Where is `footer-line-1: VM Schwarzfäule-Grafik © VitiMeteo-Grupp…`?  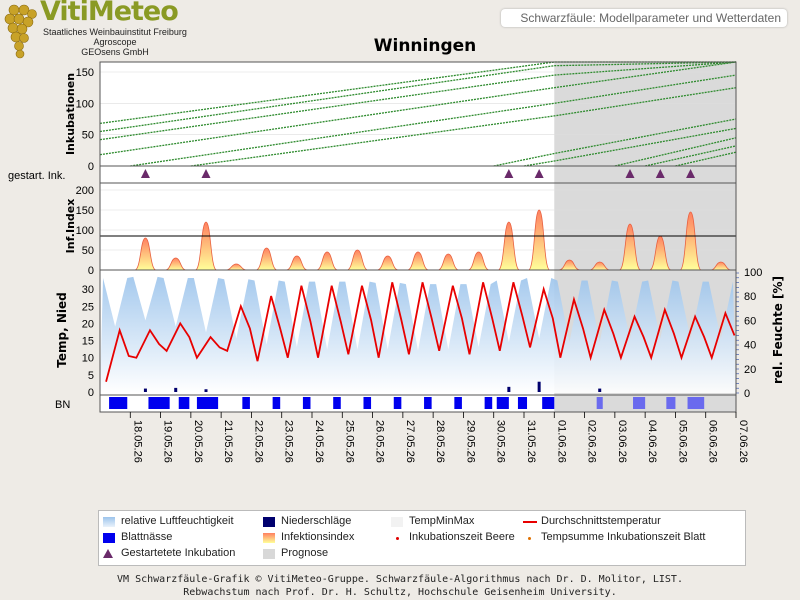 footer-line-1: VM Schwarzfäule-Grafik © VitiMeteo-Grupp… is located at coordinates (400, 579).